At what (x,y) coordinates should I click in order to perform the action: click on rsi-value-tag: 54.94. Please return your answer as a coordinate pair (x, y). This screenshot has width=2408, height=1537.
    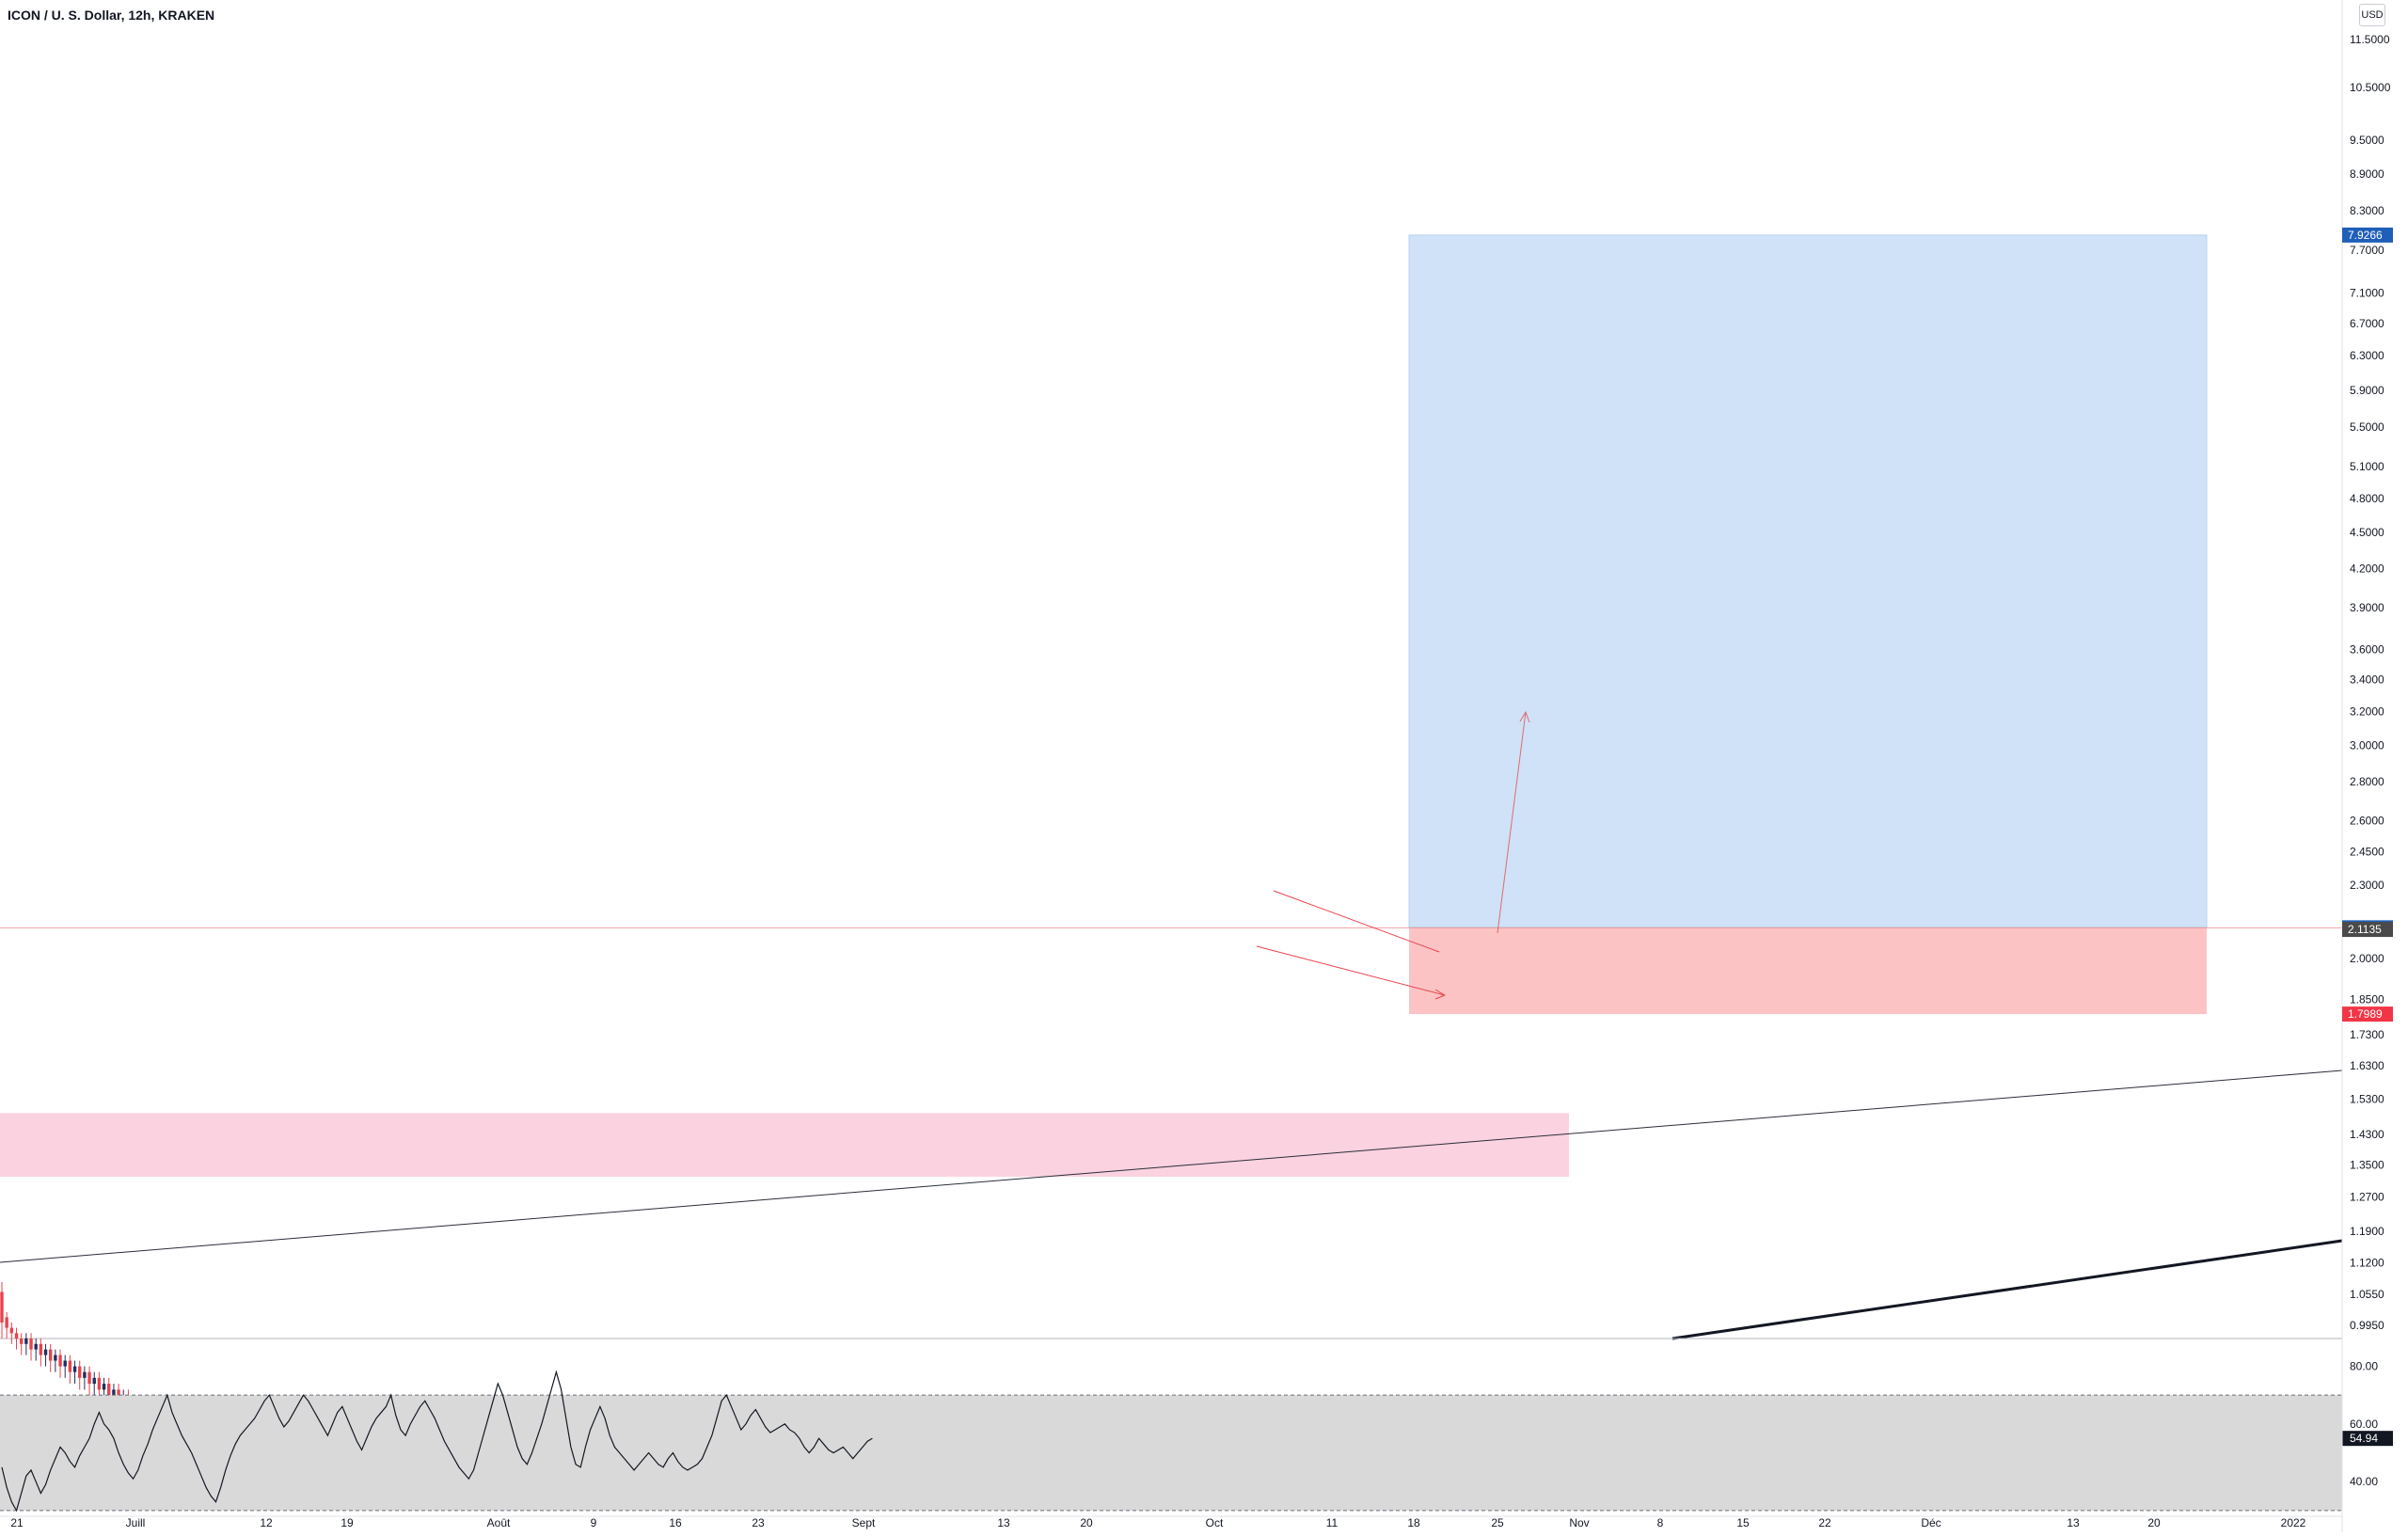
    Looking at the image, I should click on (2364, 1438).